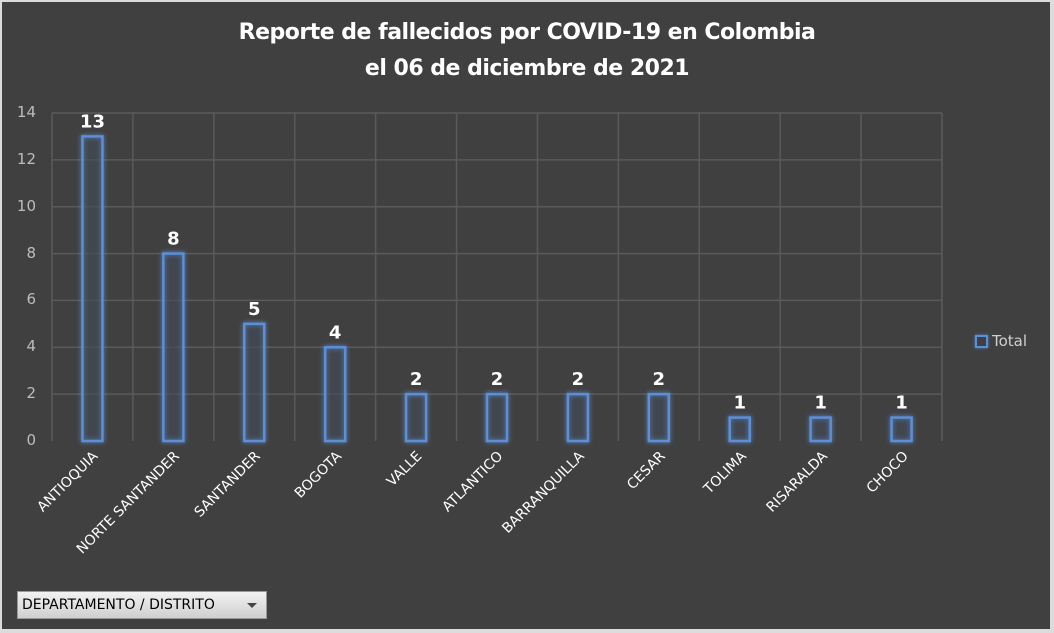  Describe the element at coordinates (92, 121) in the screenshot. I see `data-label: 13` at that location.